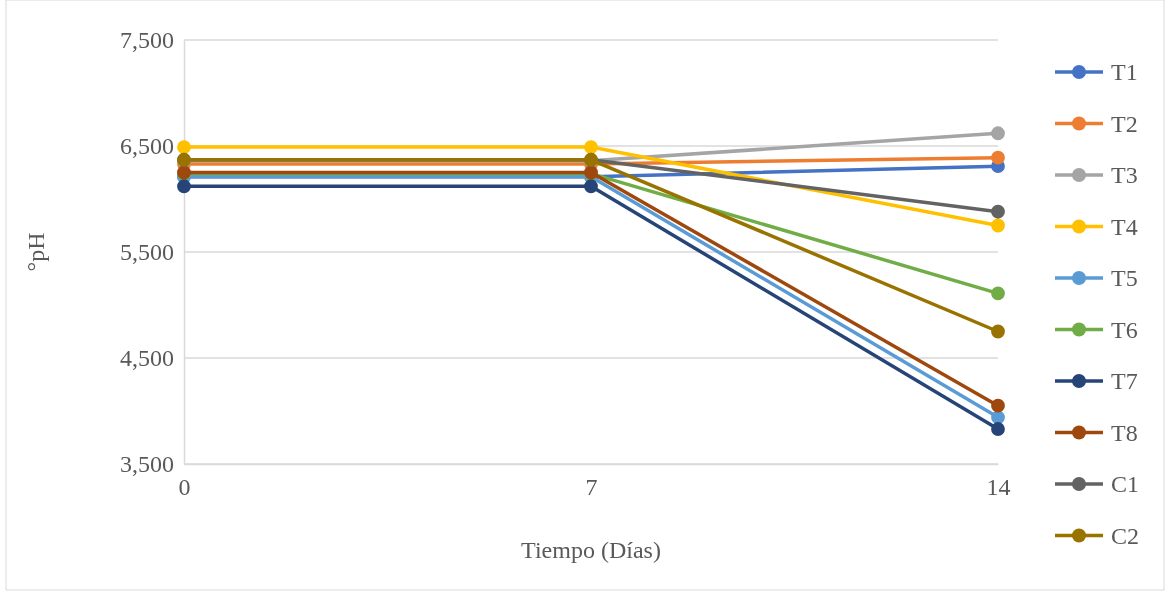  What do you see at coordinates (147, 464) in the screenshot?
I see `y-tick-label: 3,500` at bounding box center [147, 464].